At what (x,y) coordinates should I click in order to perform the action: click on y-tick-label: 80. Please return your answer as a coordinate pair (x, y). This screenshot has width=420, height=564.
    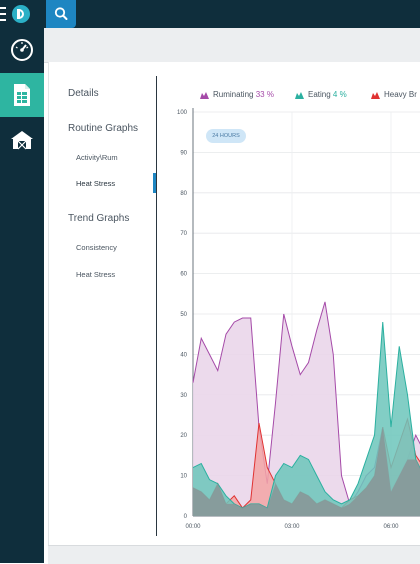
    Looking at the image, I should click on (183, 194).